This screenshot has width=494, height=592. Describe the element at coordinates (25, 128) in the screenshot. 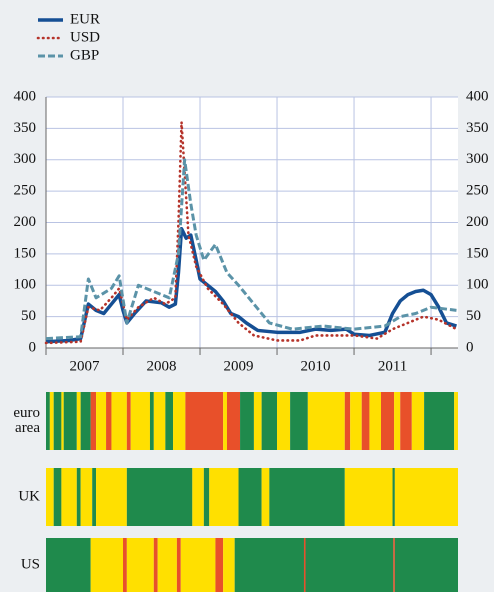

I see `y-tick-label: 350` at that location.